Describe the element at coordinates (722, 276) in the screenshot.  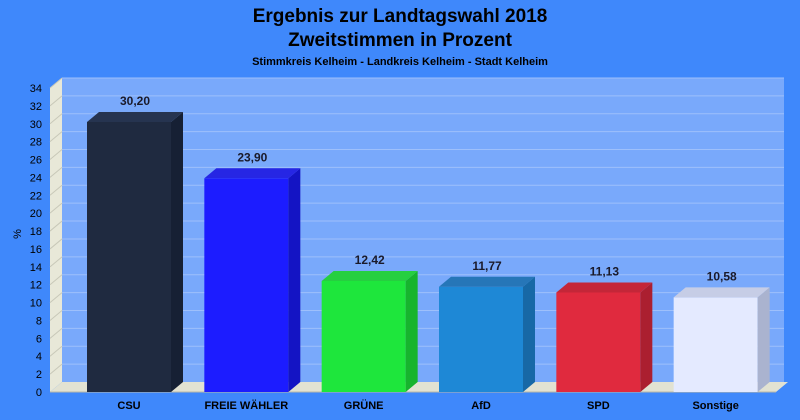
I see `data-label: 10,58` at that location.